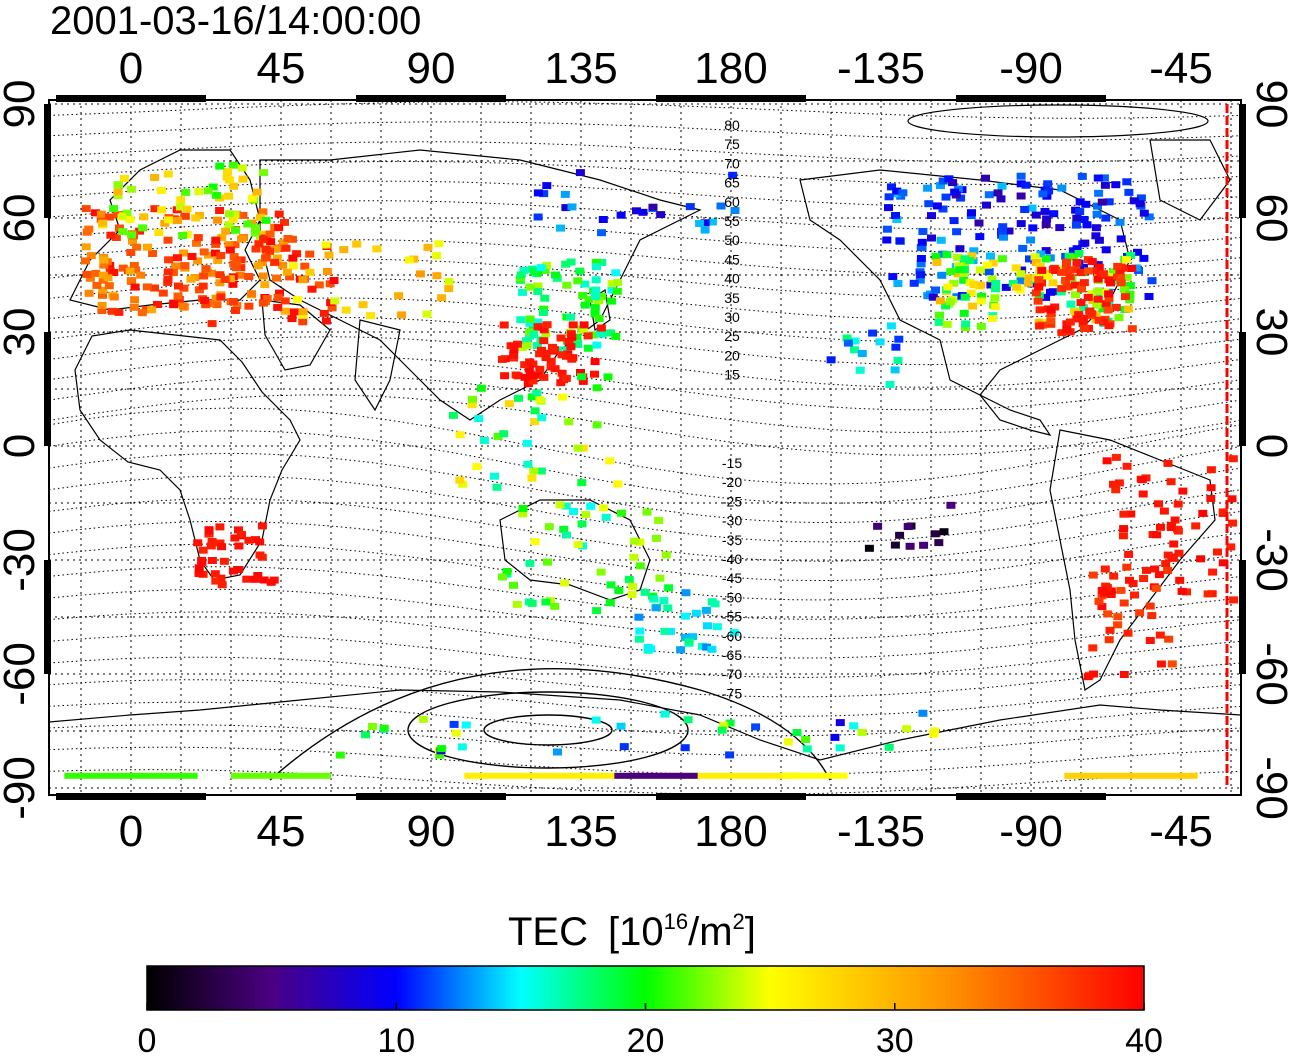 The width and height of the screenshot is (1292, 1057). I want to click on colorbar-tick-label: 30, so click(895, 1039).